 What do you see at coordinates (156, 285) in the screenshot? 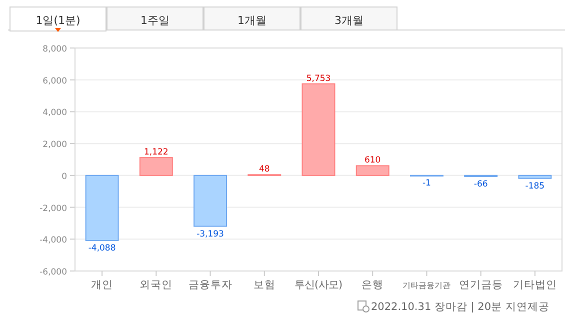
I see `x-tick-label: 외국인` at bounding box center [156, 285].